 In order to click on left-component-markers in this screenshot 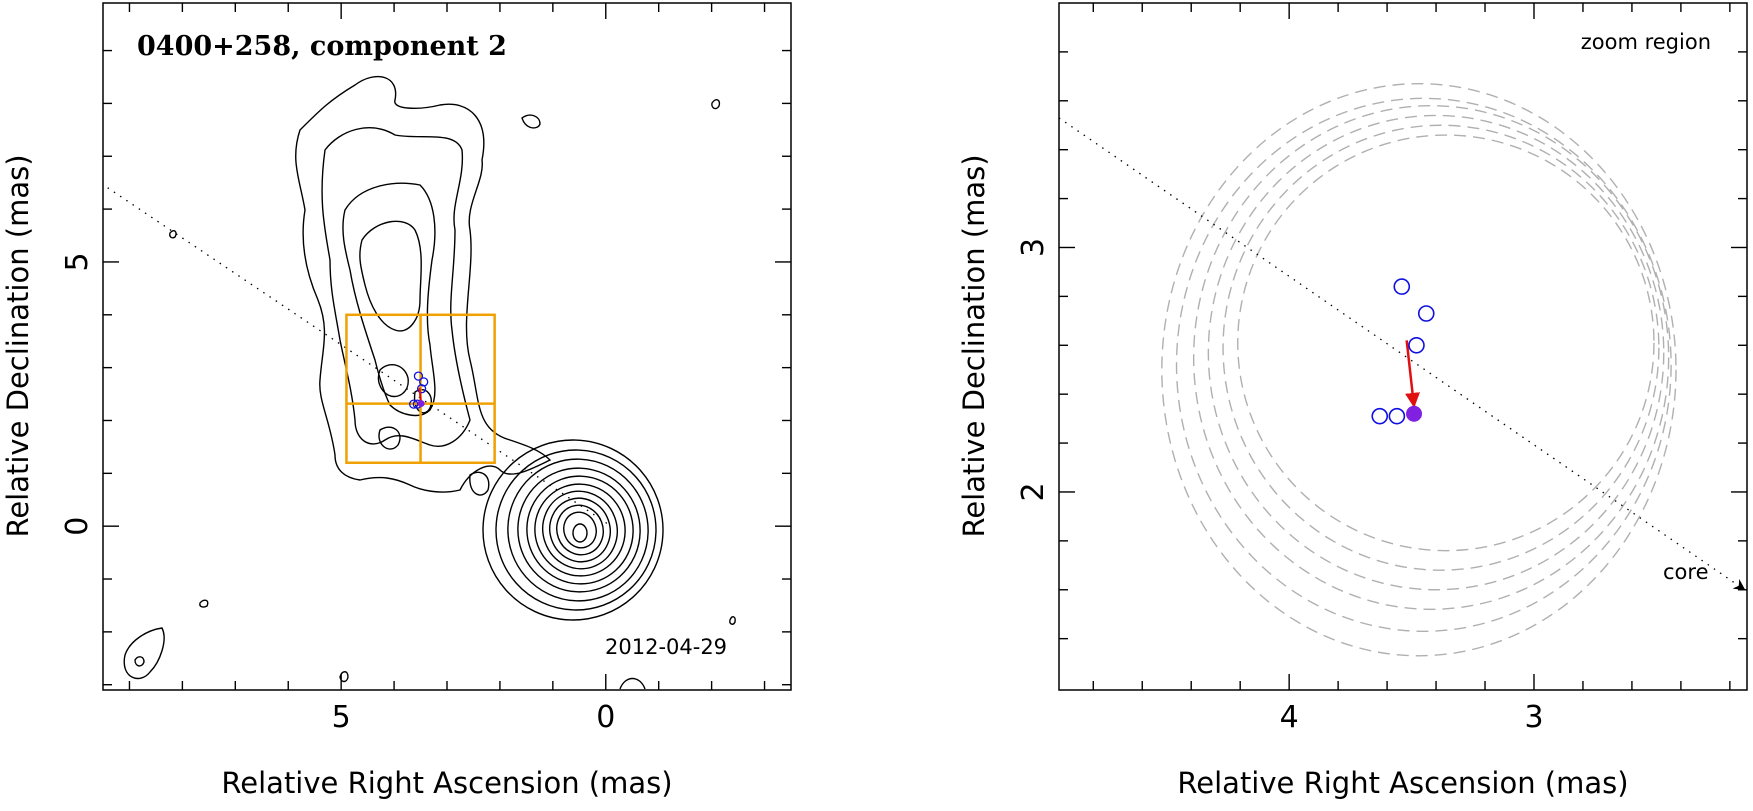, I will do `click(419, 390)`.